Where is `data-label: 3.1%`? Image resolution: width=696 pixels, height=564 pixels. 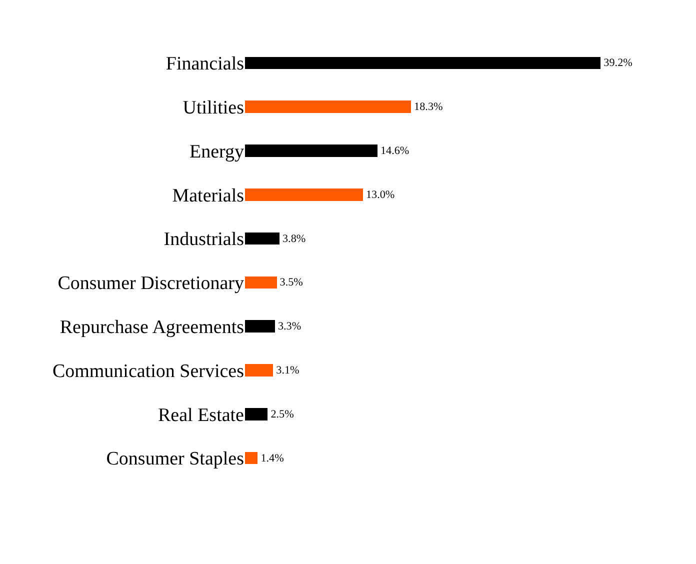 data-label: 3.1% is located at coordinates (288, 370).